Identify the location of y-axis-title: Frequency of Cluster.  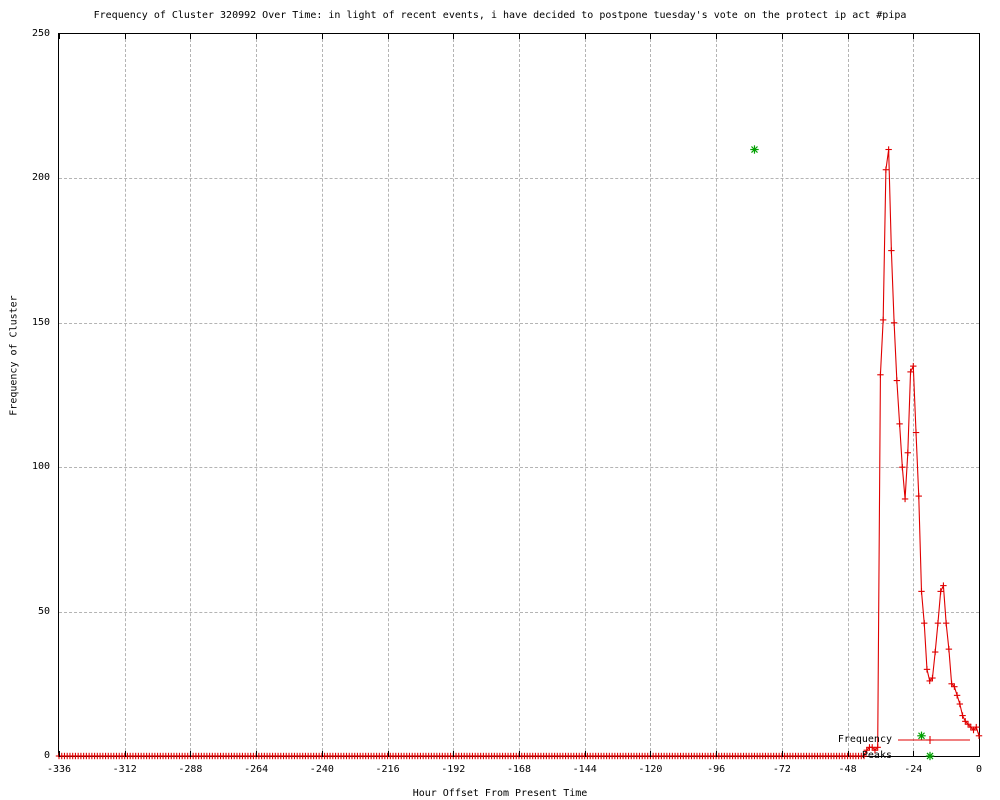
(14, 355).